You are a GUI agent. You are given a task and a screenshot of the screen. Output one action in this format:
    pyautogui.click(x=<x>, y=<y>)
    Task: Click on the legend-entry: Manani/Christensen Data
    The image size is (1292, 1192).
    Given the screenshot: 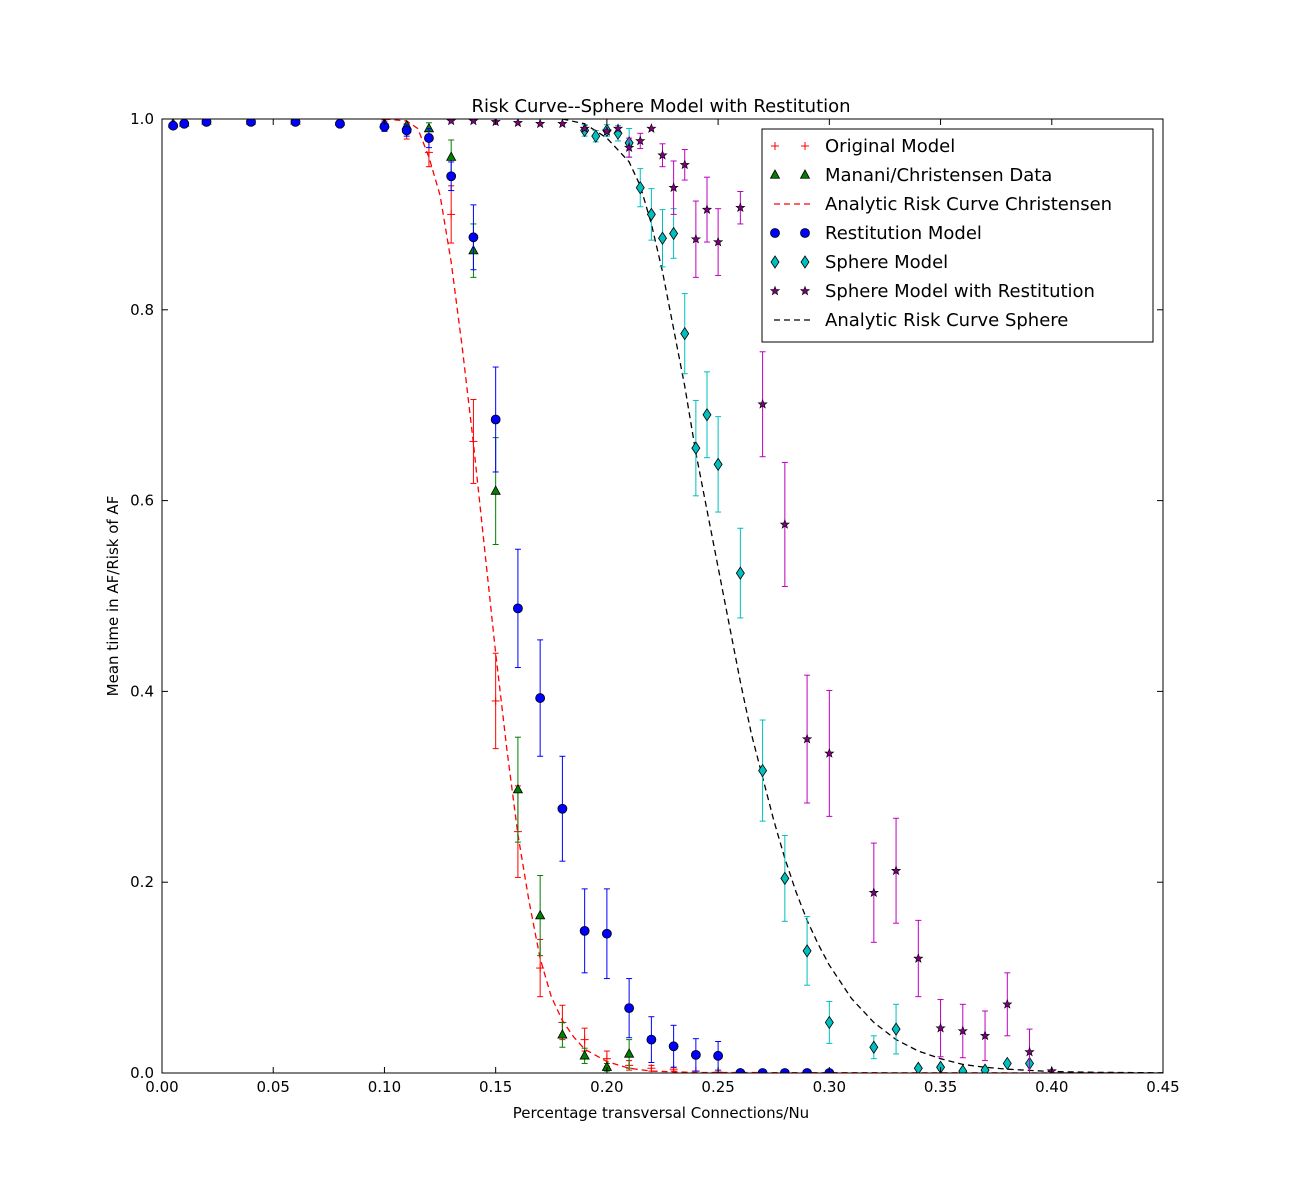 What is the action you would take?
    pyautogui.click(x=910, y=175)
    